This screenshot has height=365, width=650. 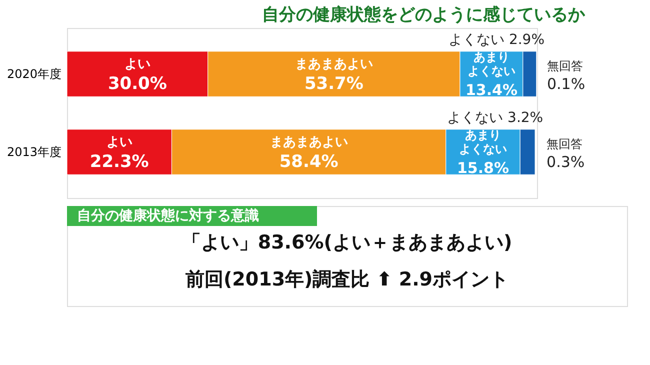 I want to click on data-label: 58.4%, so click(x=308, y=162).